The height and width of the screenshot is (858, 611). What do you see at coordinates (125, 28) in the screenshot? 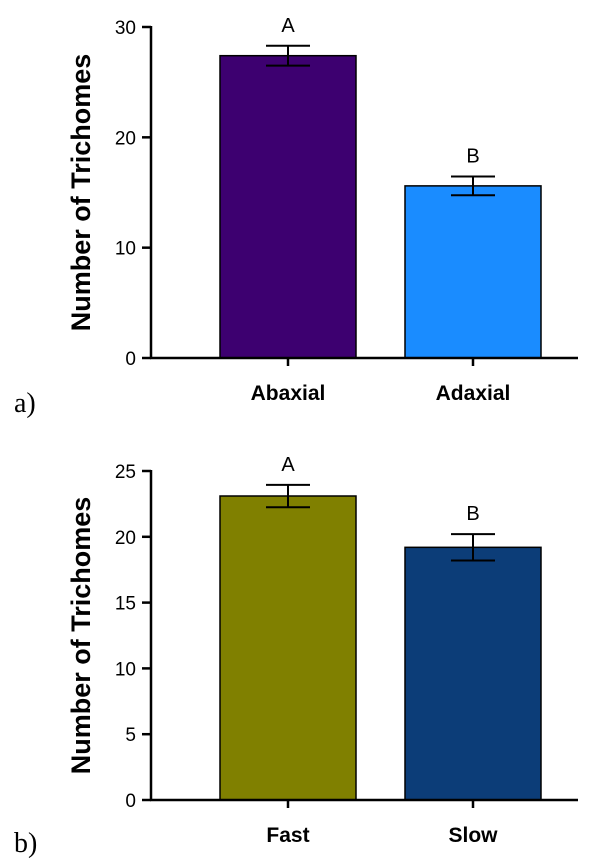
I see `y-tick-label: 30` at bounding box center [125, 28].